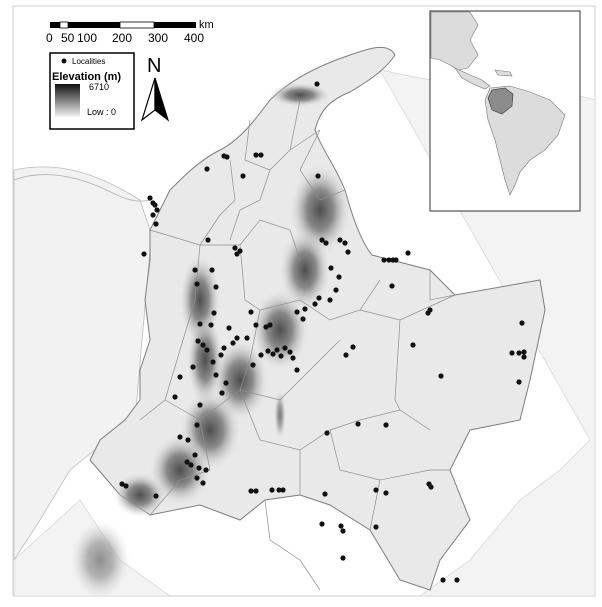 This screenshot has width=602, height=607. Describe the element at coordinates (68, 38) in the screenshot. I see `scale-tick-50: 50` at that location.